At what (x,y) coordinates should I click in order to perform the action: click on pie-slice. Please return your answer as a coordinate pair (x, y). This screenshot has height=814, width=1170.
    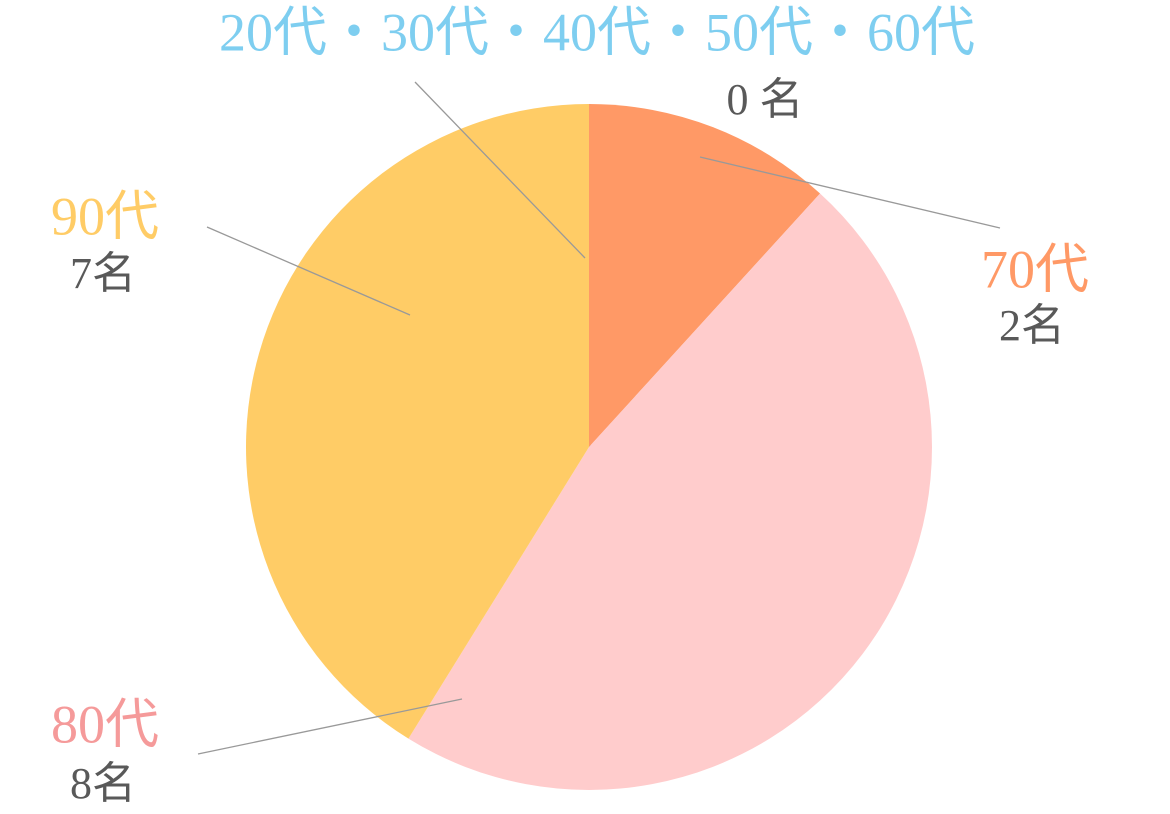
    Looking at the image, I should click on (705, 275).